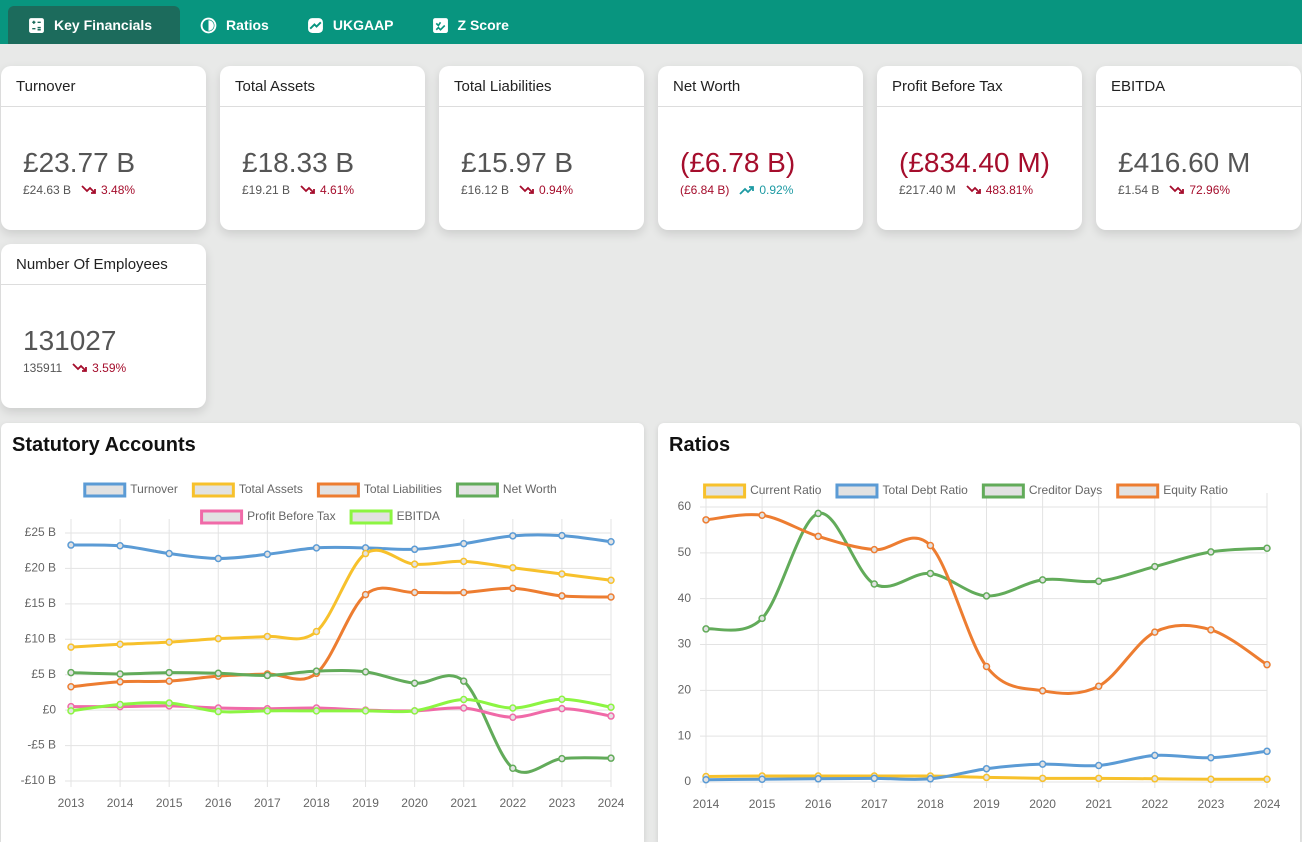 The height and width of the screenshot is (842, 1302). What do you see at coordinates (1195, 490) in the screenshot?
I see `legend-label: Equity Ratio` at bounding box center [1195, 490].